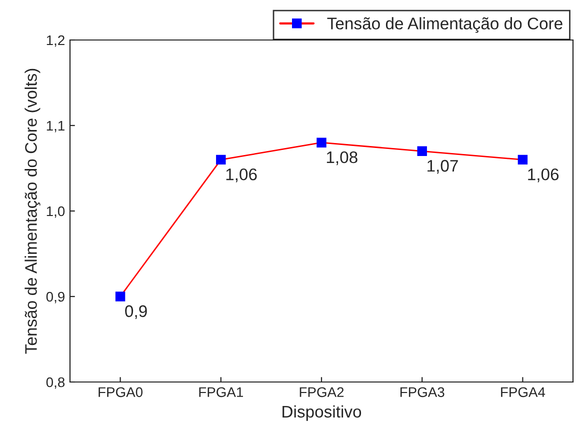 The image size is (581, 435). What do you see at coordinates (120, 392) in the screenshot?
I see `x-tick-label: FPGA0` at bounding box center [120, 392].